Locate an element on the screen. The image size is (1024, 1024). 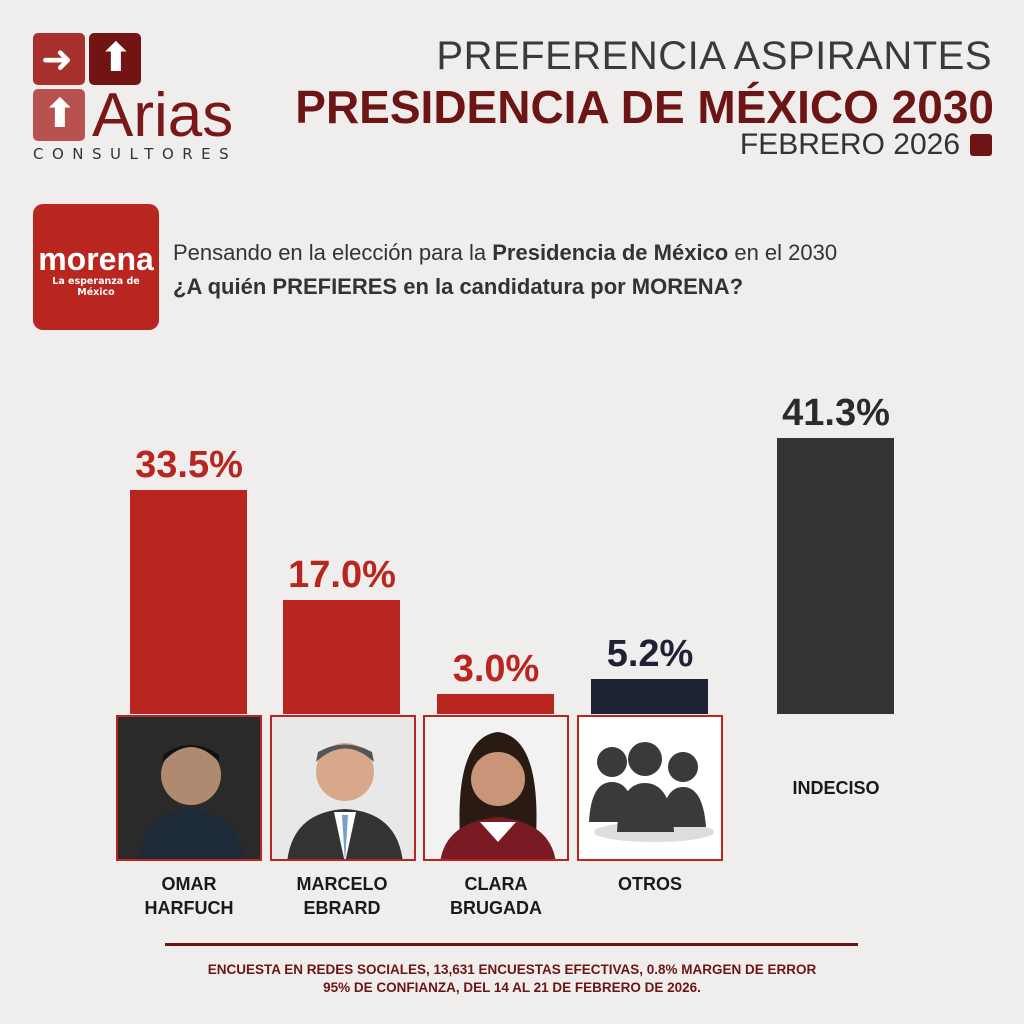
category-label-line: HARFUCH is located at coordinates (189, 908).